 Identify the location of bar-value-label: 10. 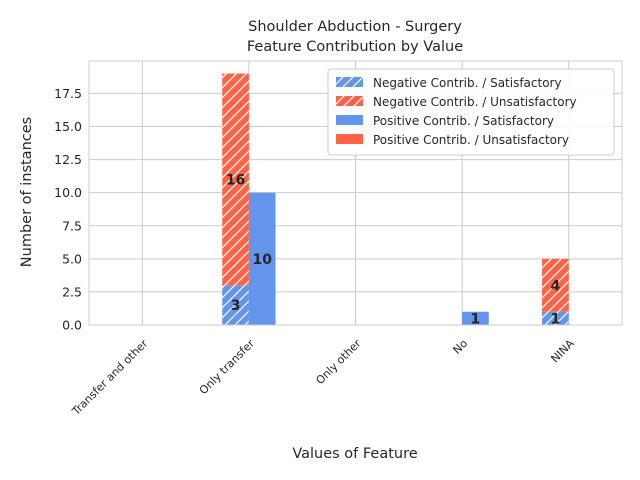
(262, 260).